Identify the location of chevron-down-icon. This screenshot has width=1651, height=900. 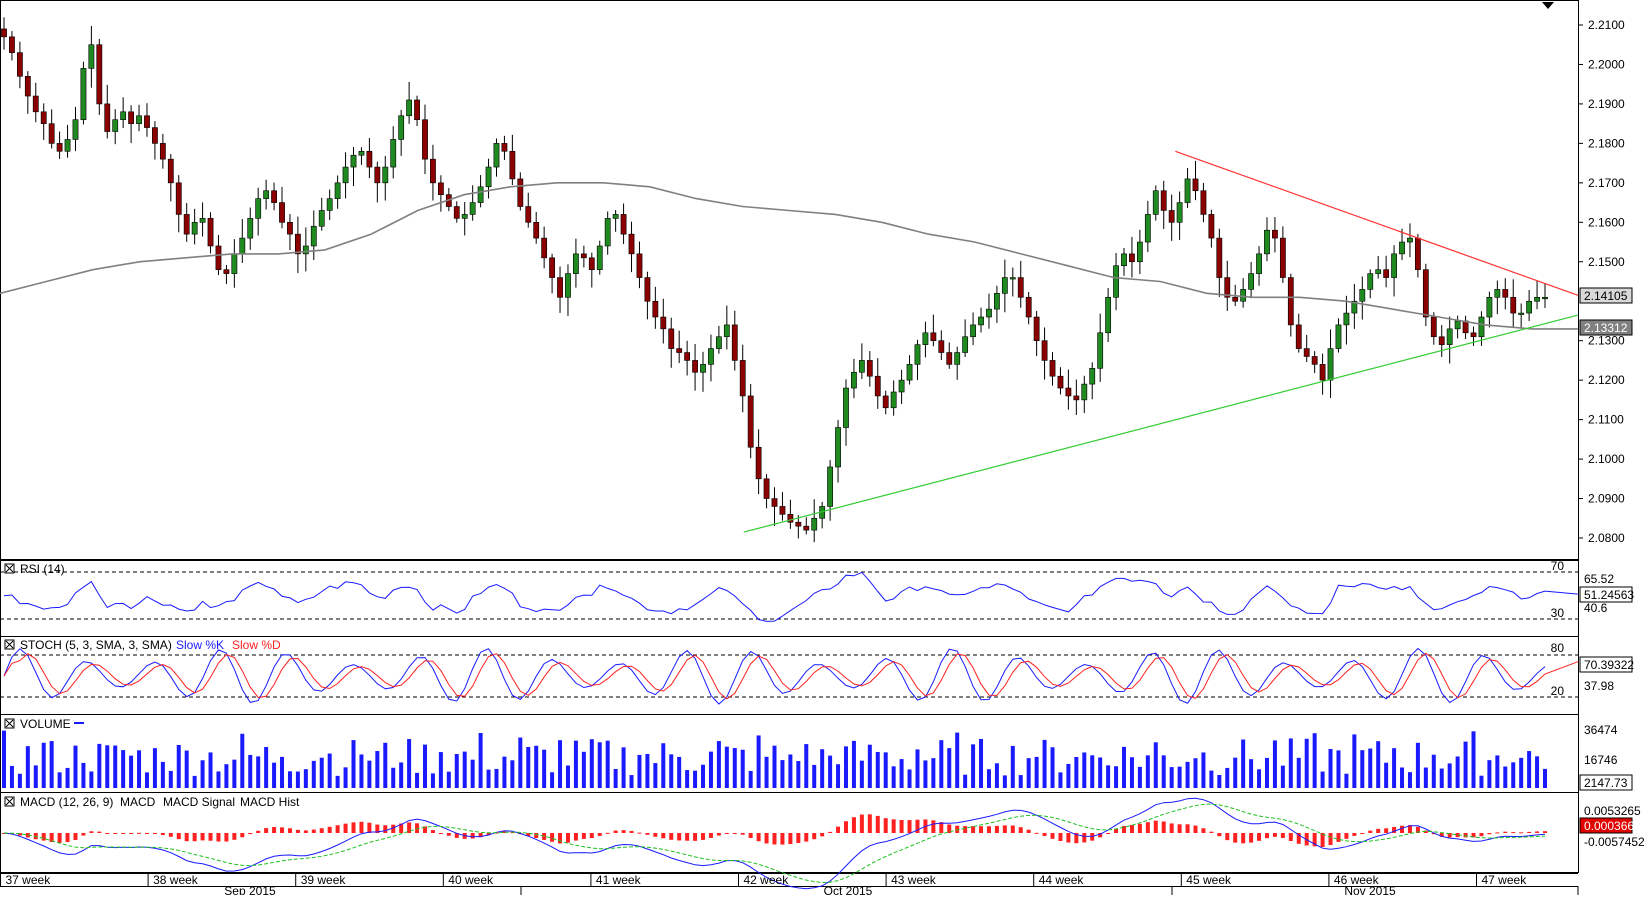
(1548, 5).